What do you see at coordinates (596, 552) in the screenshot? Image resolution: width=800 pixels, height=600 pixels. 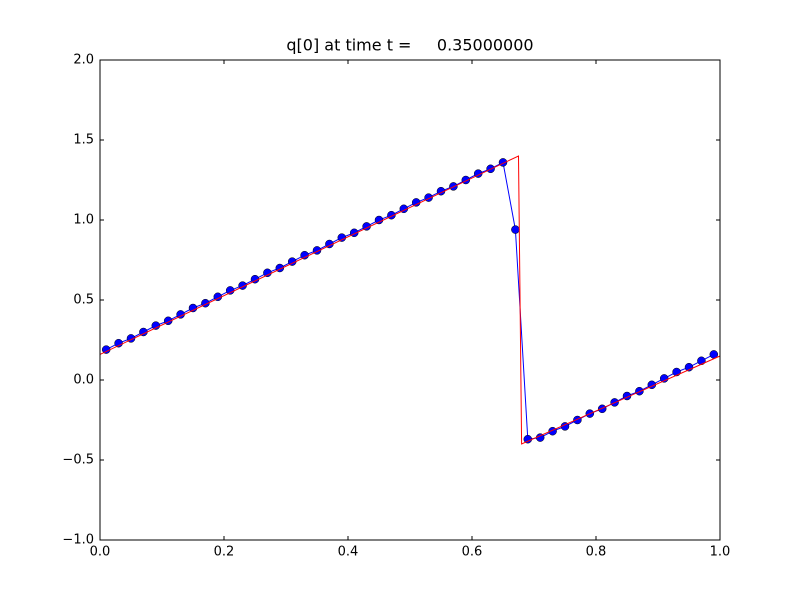 I see `x-tick-label: 0.8` at bounding box center [596, 552].